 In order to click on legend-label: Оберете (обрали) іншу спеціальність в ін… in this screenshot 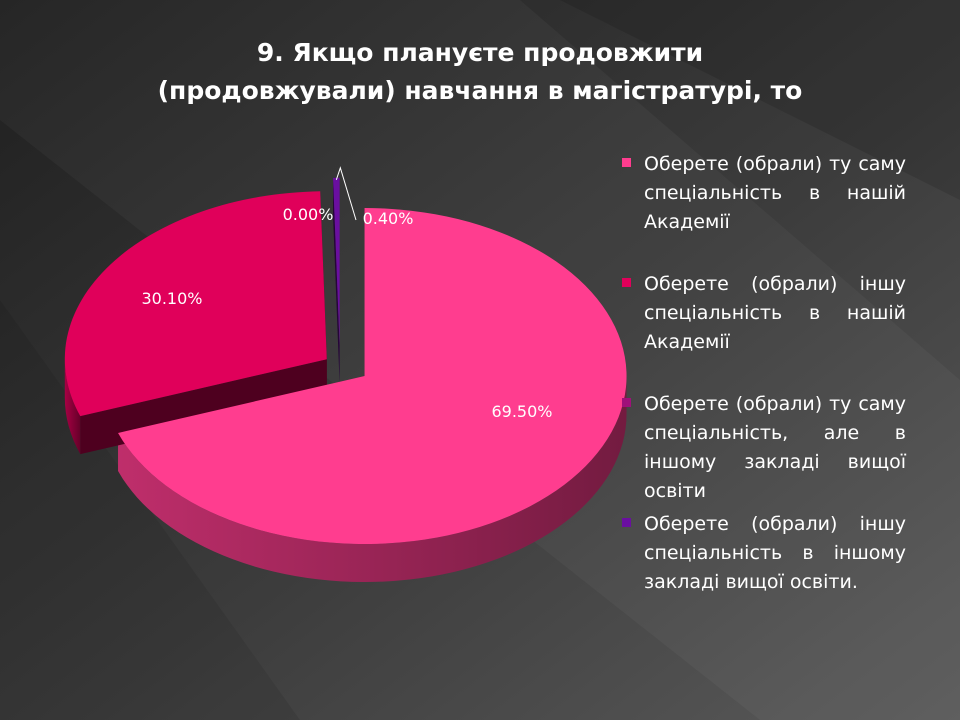, I will do `click(775, 553)`.